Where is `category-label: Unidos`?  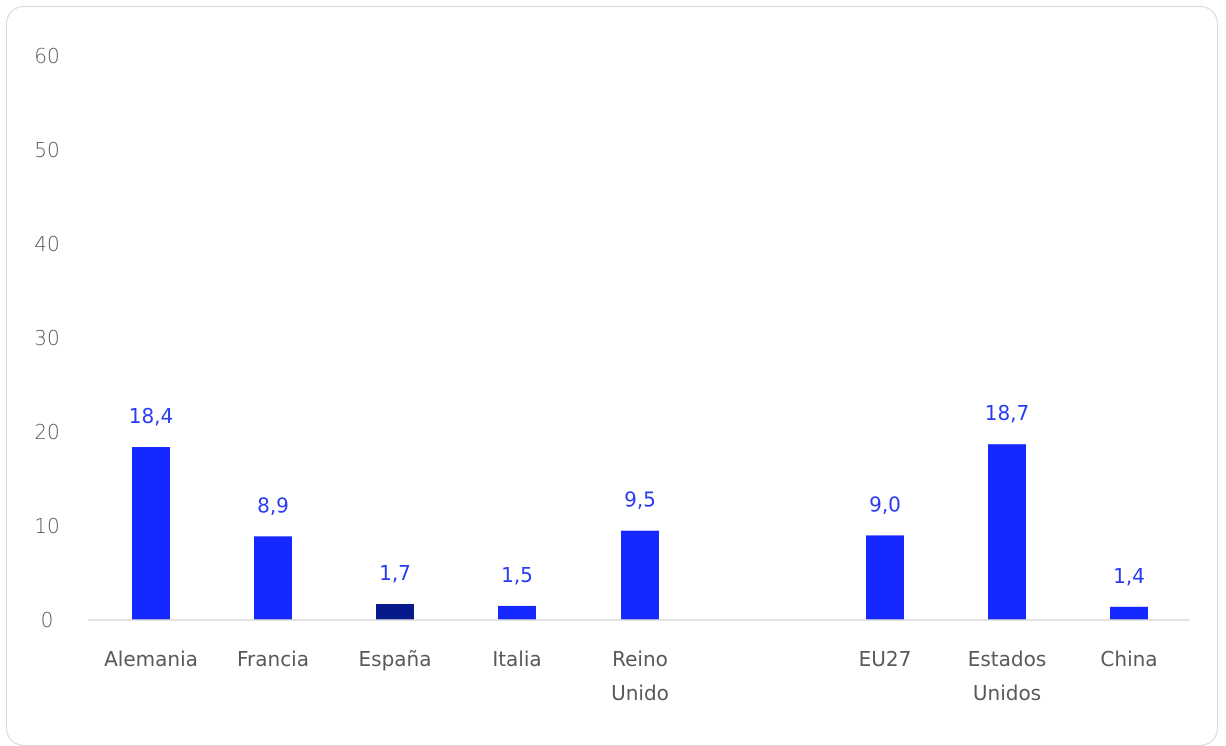
category-label: Unidos is located at coordinates (1007, 693).